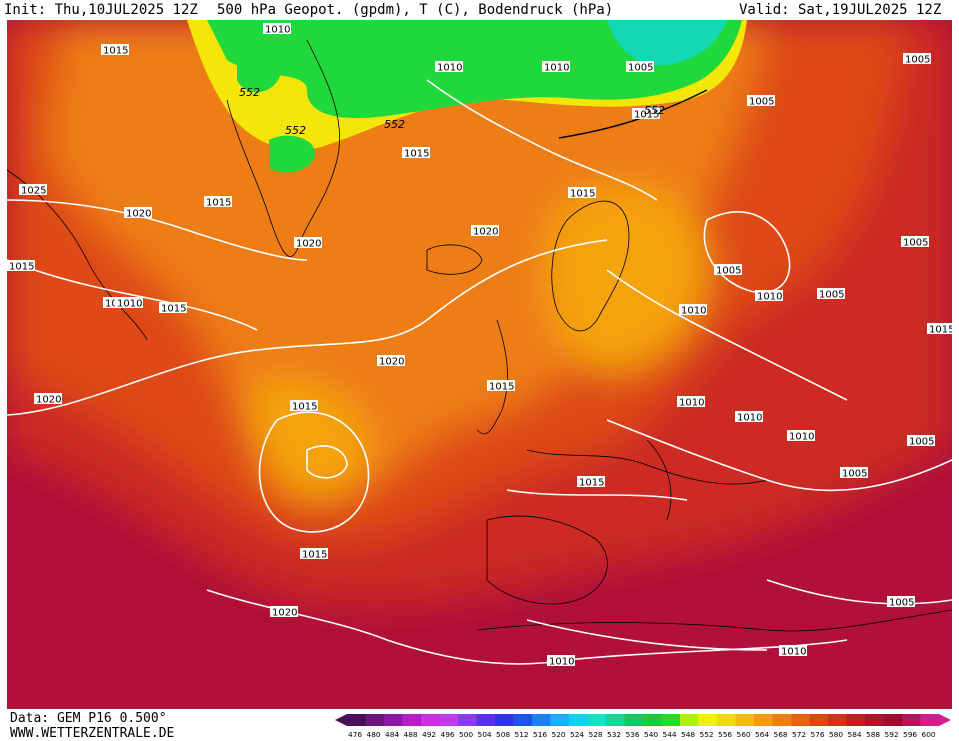 This screenshot has height=741, width=959. What do you see at coordinates (474, 69) in the screenshot?
I see `field-green` at bounding box center [474, 69].